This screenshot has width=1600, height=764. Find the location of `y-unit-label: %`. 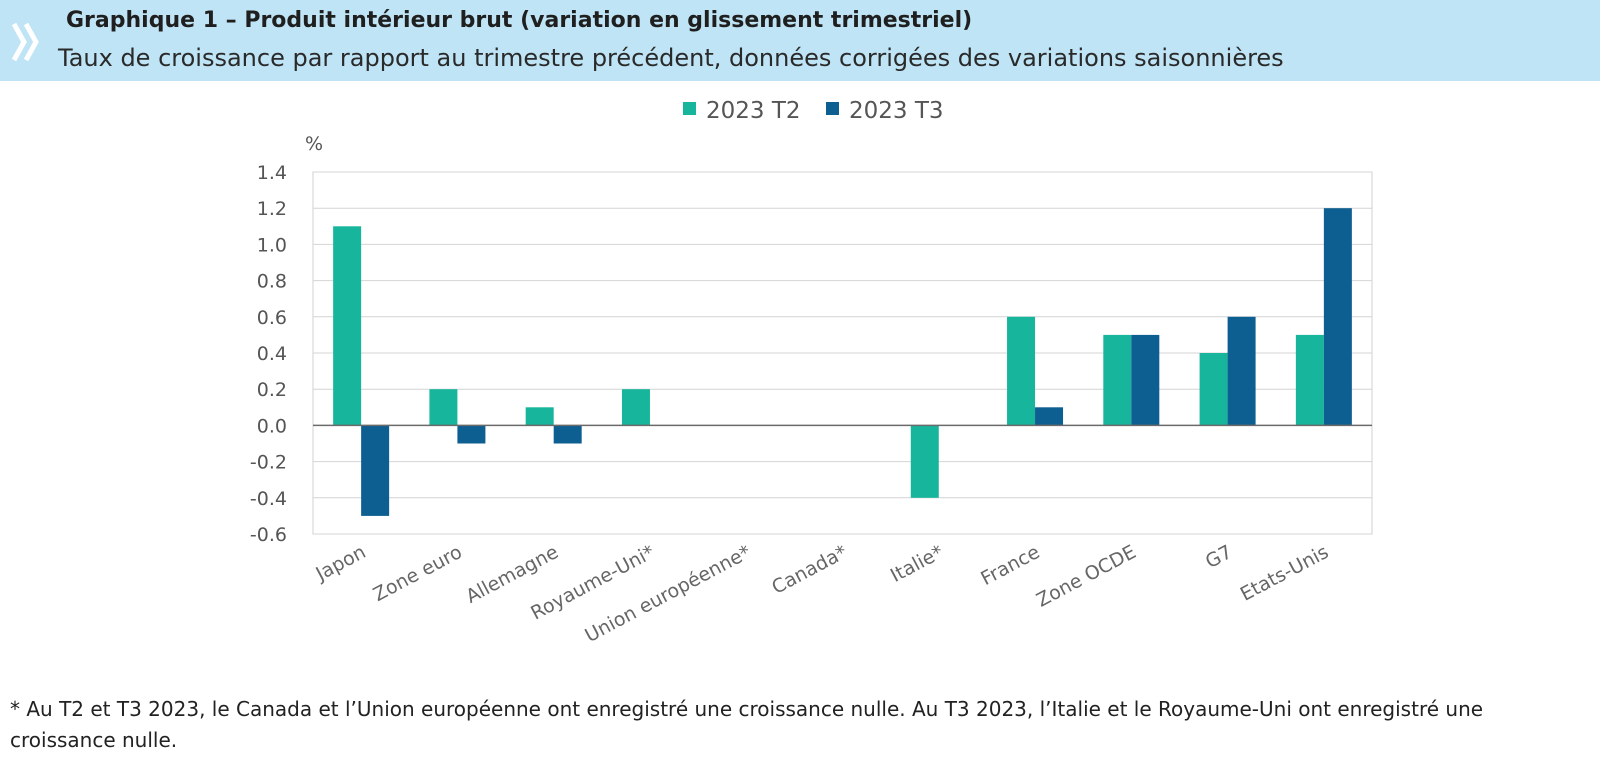

y-unit-label: % is located at coordinates (314, 144).